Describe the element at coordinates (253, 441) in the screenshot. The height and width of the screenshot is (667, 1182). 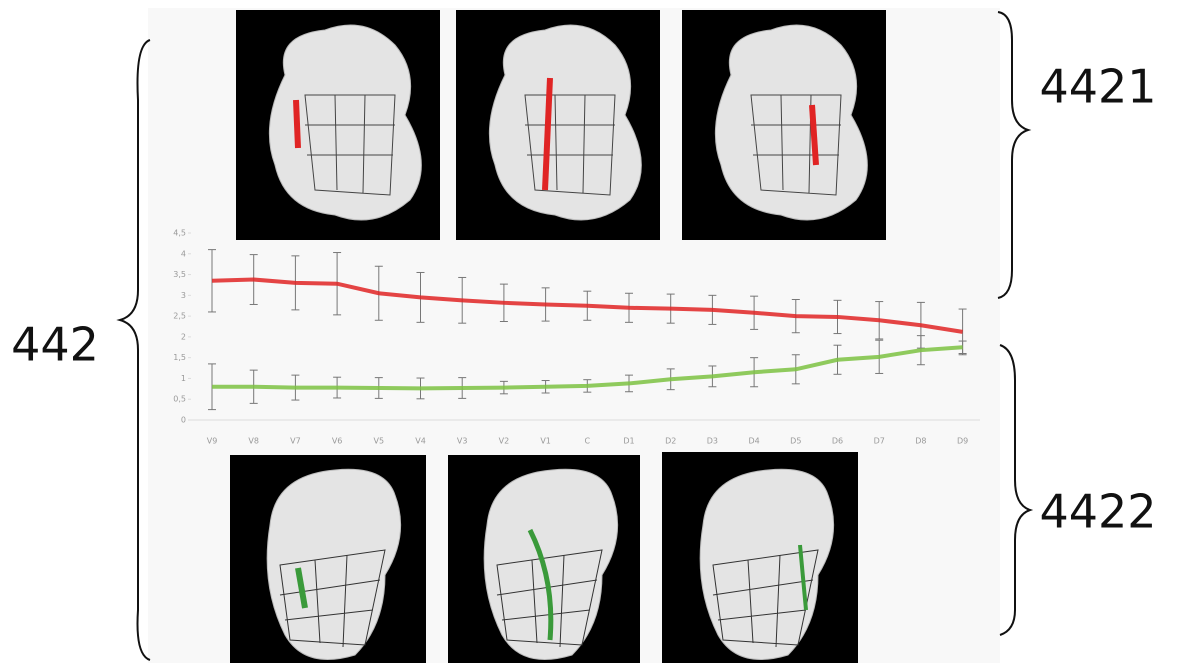
I see `x-tick-label: V8` at that location.